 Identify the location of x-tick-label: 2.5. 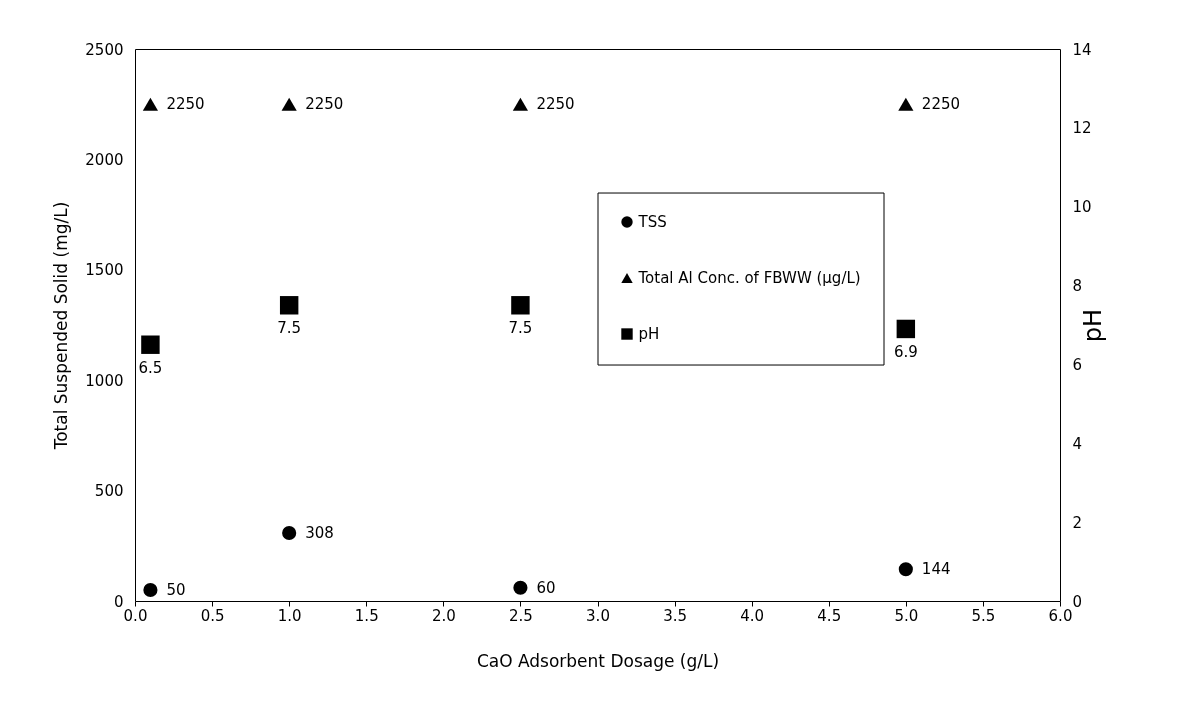
(520, 615).